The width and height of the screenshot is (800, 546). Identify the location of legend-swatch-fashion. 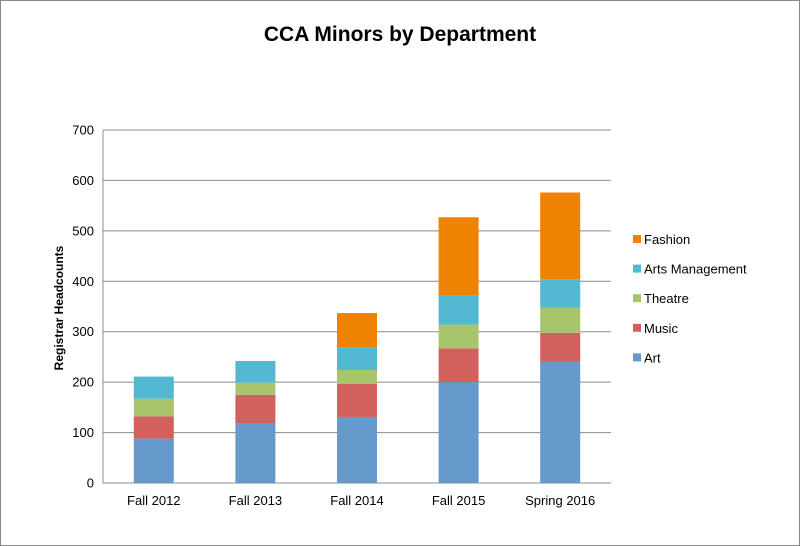
(637, 239).